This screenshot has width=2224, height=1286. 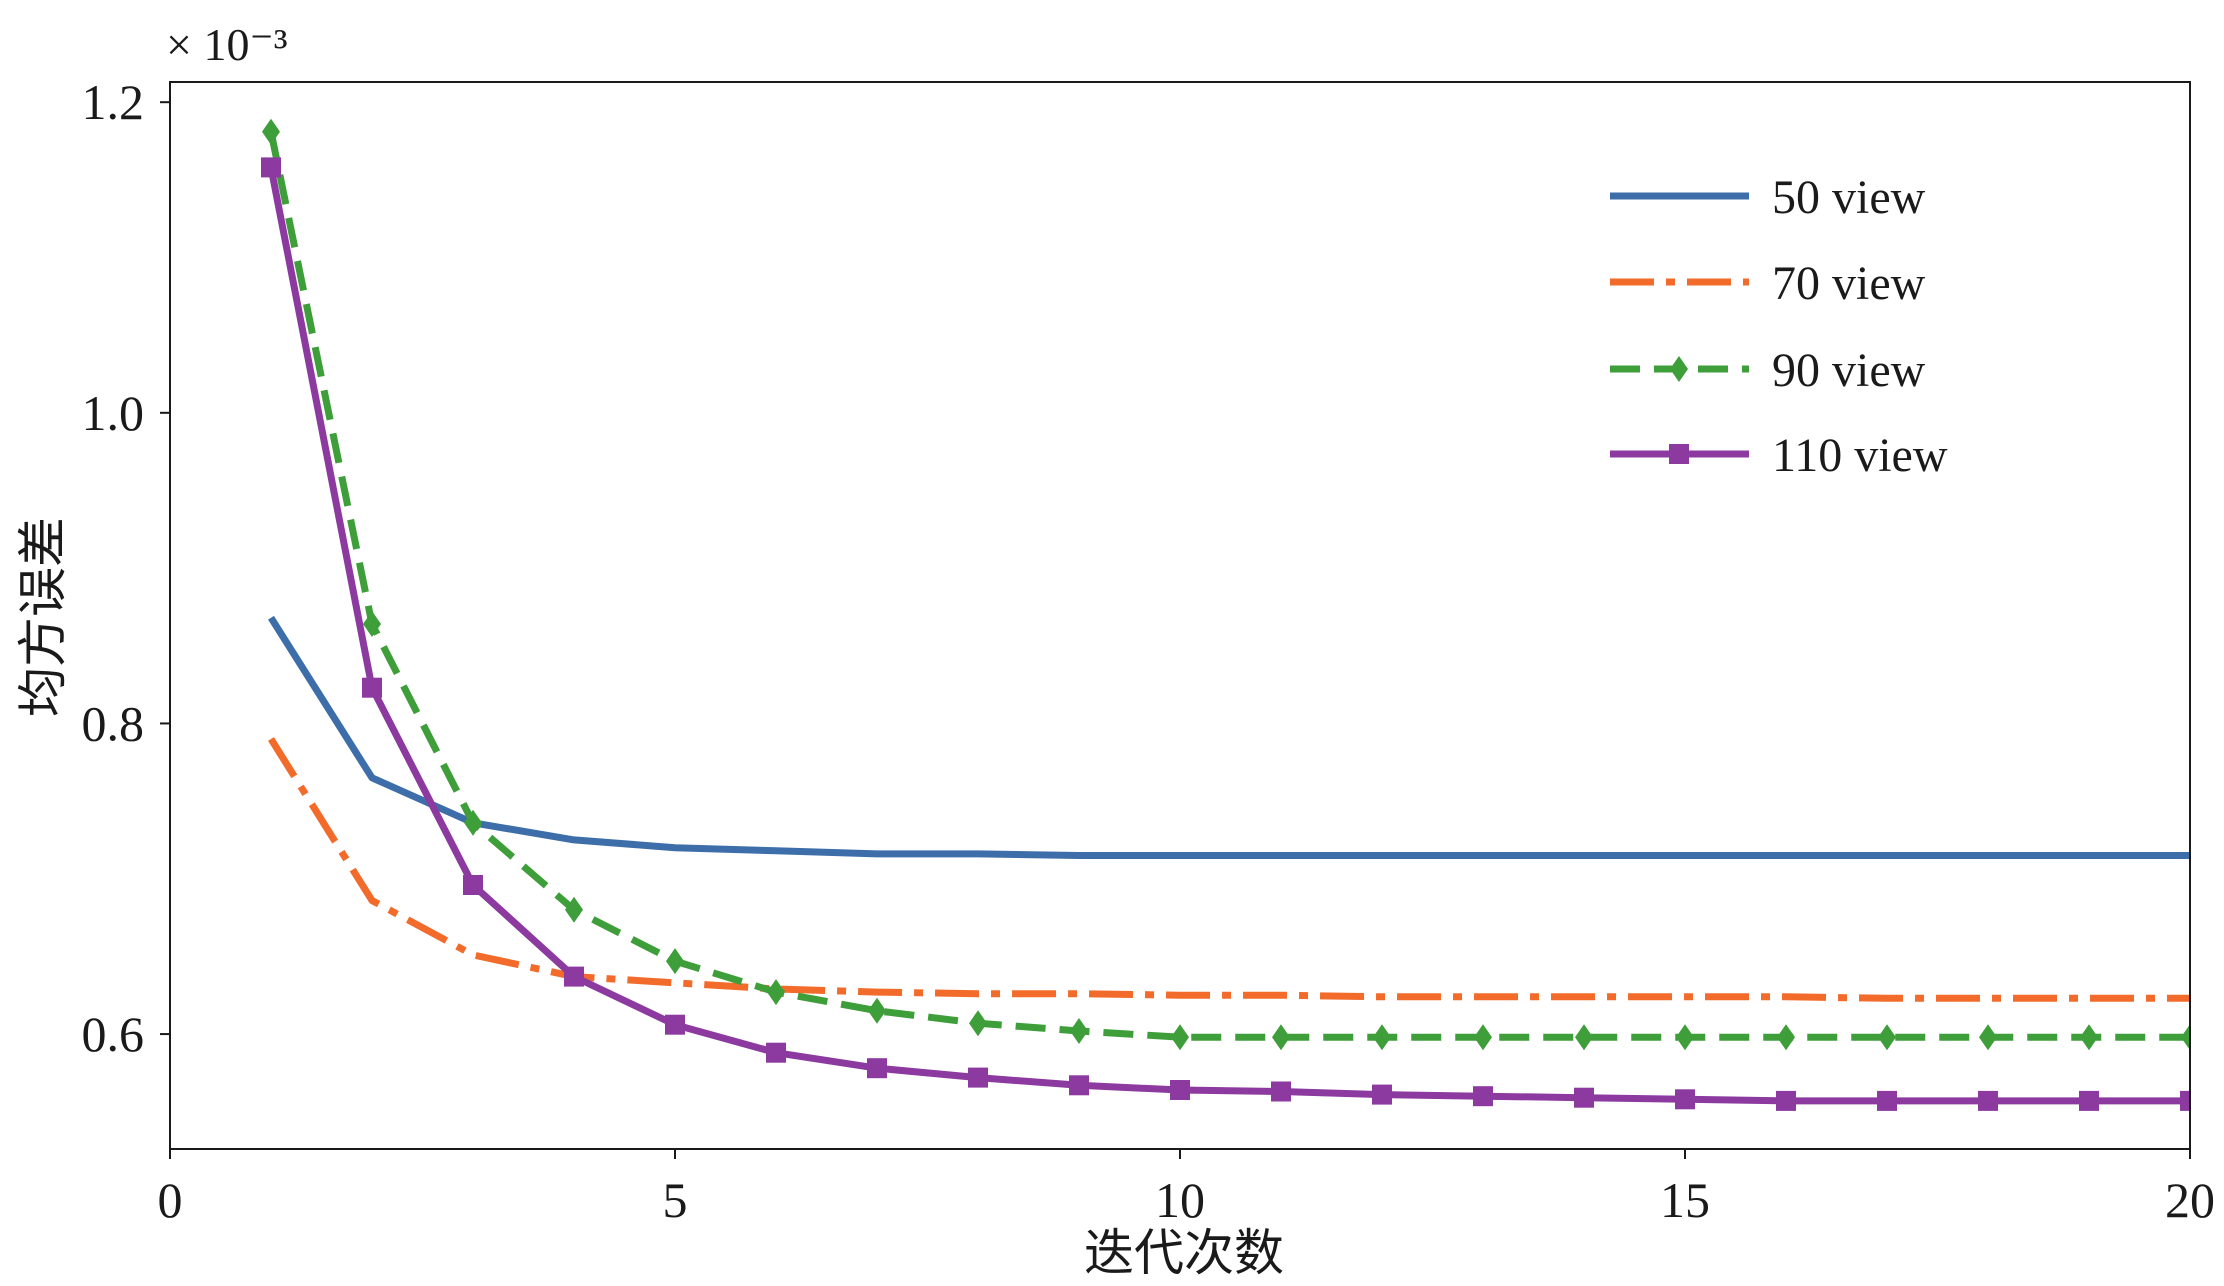 What do you see at coordinates (1849, 370) in the screenshot?
I see `legend-label-90-view: 90 view` at bounding box center [1849, 370].